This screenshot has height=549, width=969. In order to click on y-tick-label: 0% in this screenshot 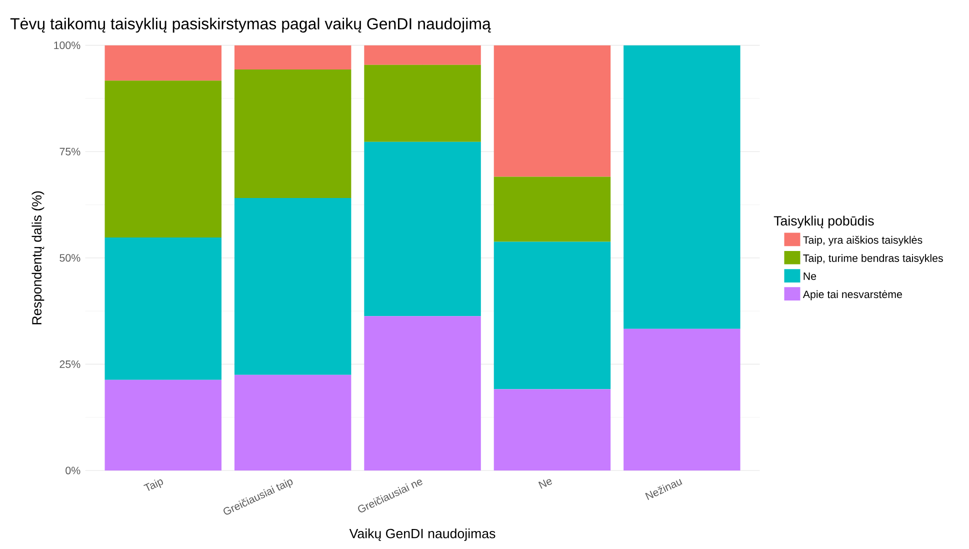, I will do `click(73, 470)`.